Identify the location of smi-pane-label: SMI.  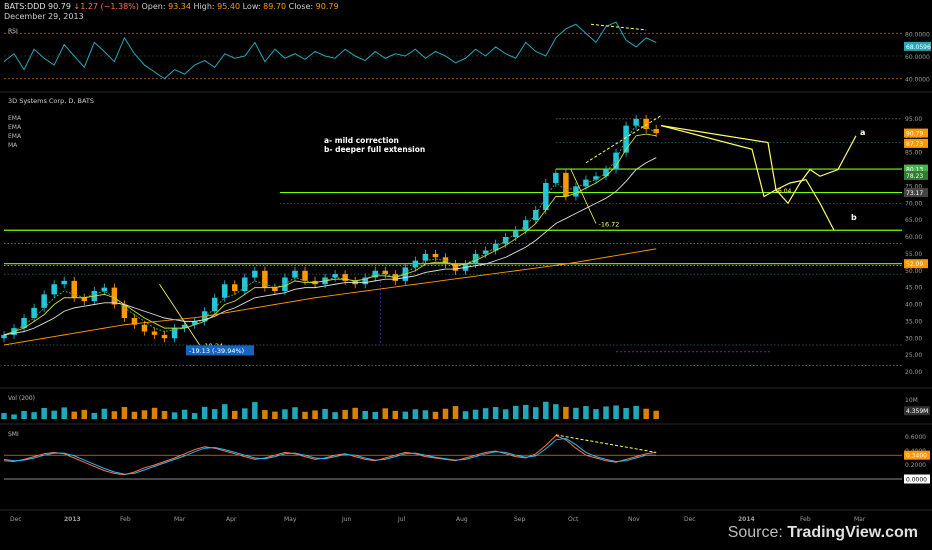
(13, 434).